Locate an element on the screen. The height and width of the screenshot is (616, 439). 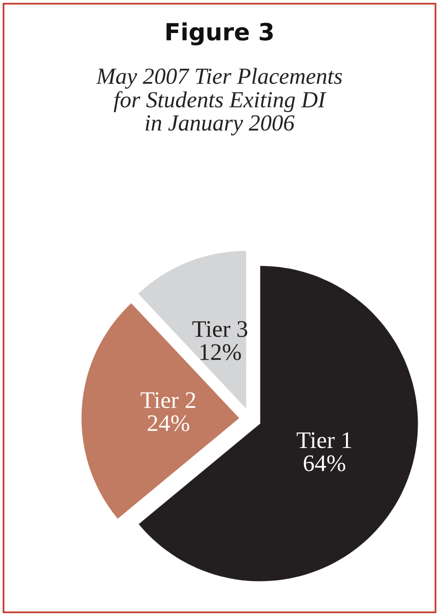
data-label: 64% is located at coordinates (325, 463).